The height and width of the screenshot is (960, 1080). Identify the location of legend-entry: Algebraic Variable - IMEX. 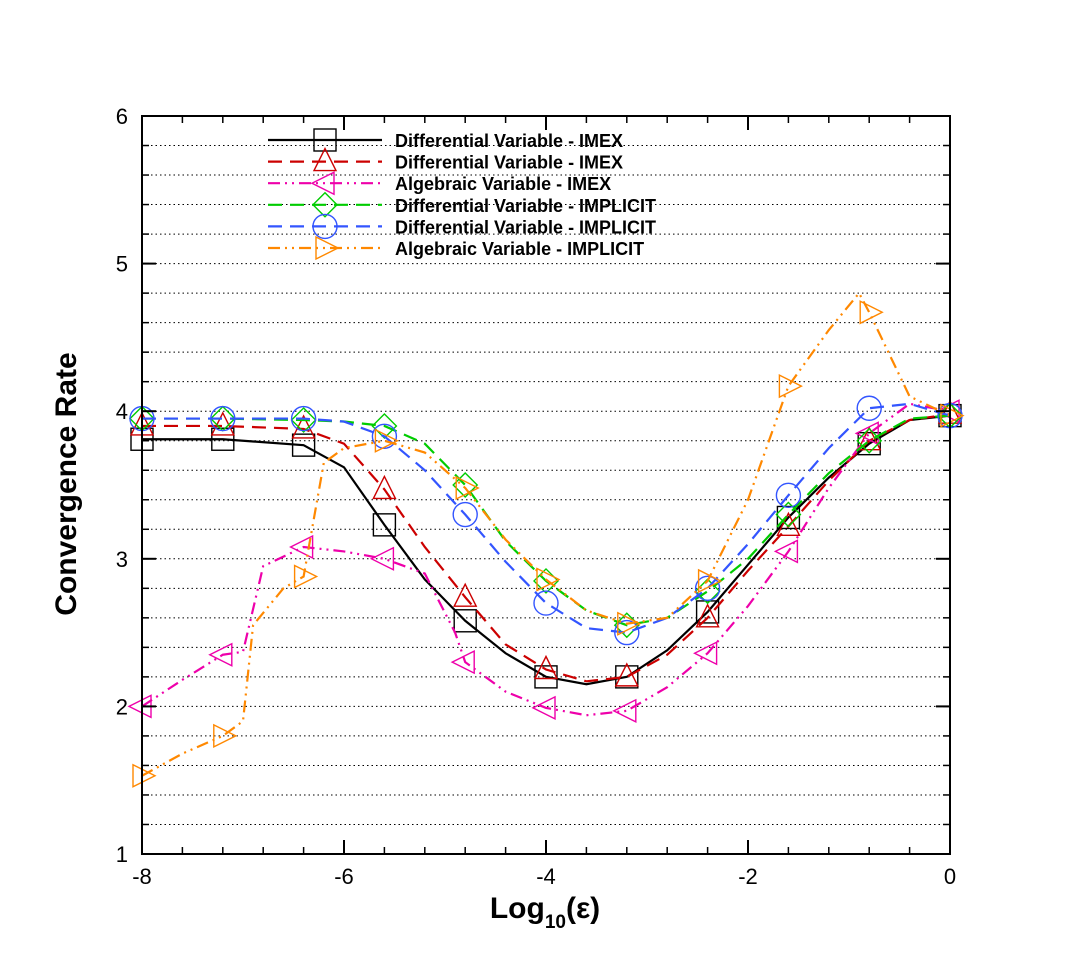
(439, 183).